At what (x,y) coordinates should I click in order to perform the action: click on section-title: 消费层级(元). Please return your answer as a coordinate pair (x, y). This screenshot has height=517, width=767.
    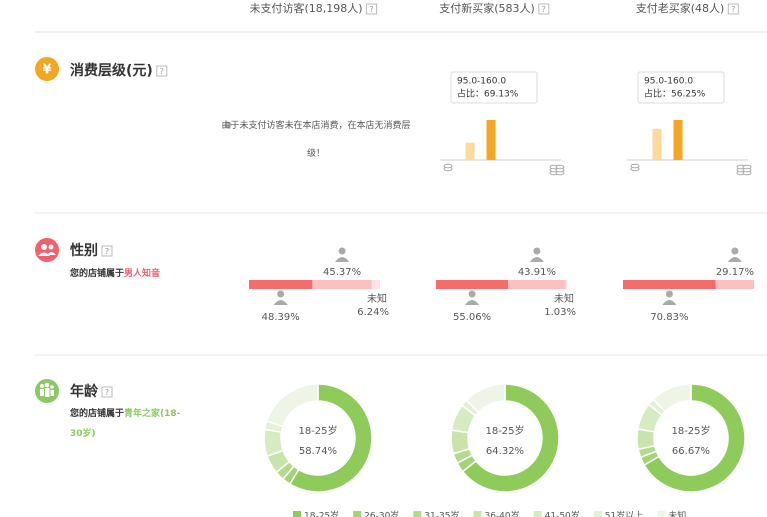
    Looking at the image, I should click on (111, 70).